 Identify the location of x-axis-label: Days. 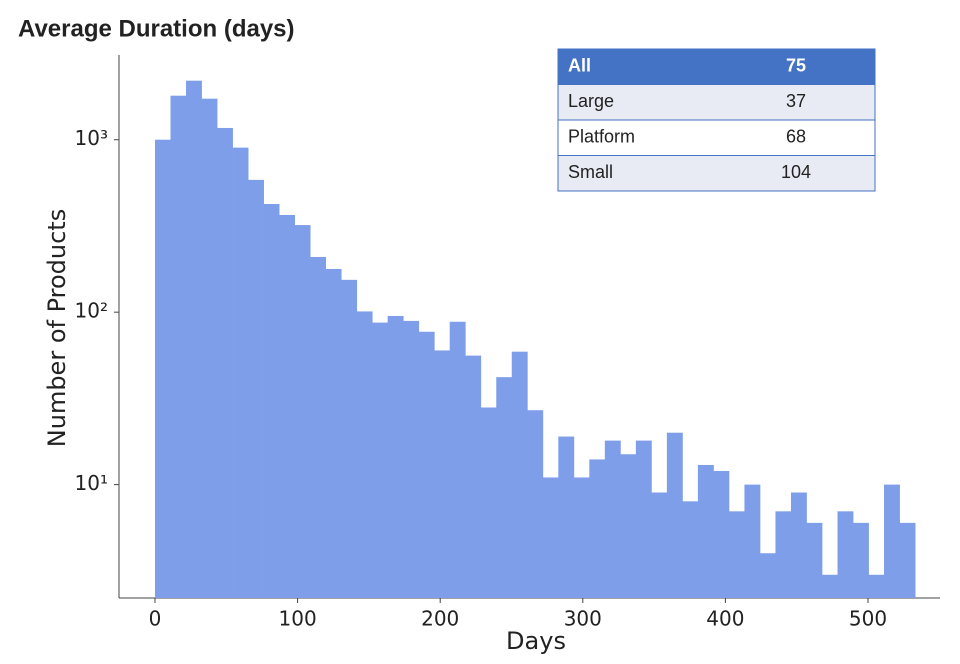
(536, 641).